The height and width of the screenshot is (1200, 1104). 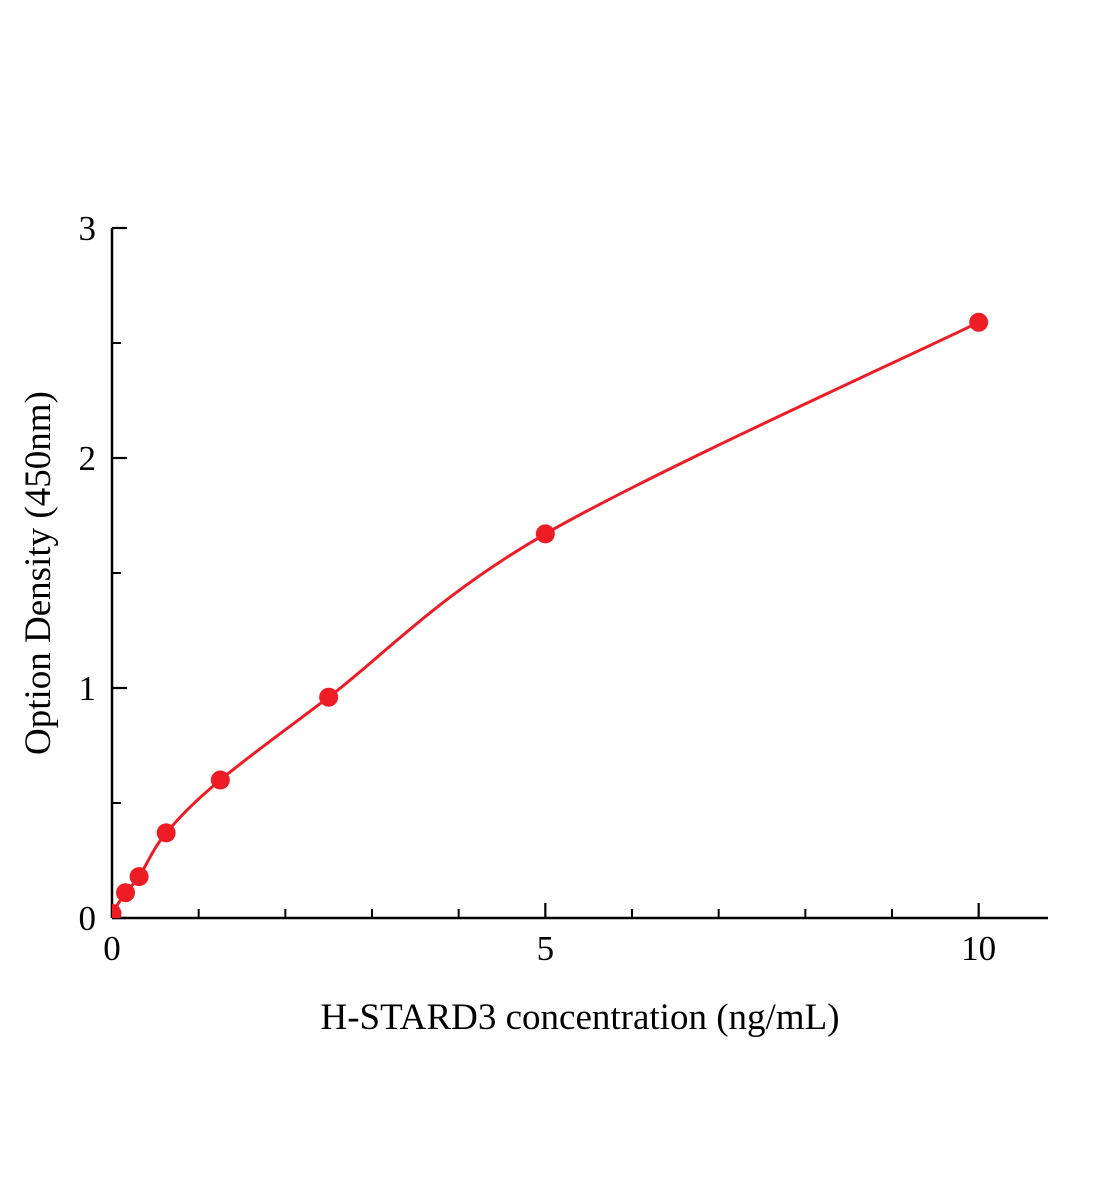 I want to click on svg-text: 5, so click(x=546, y=948).